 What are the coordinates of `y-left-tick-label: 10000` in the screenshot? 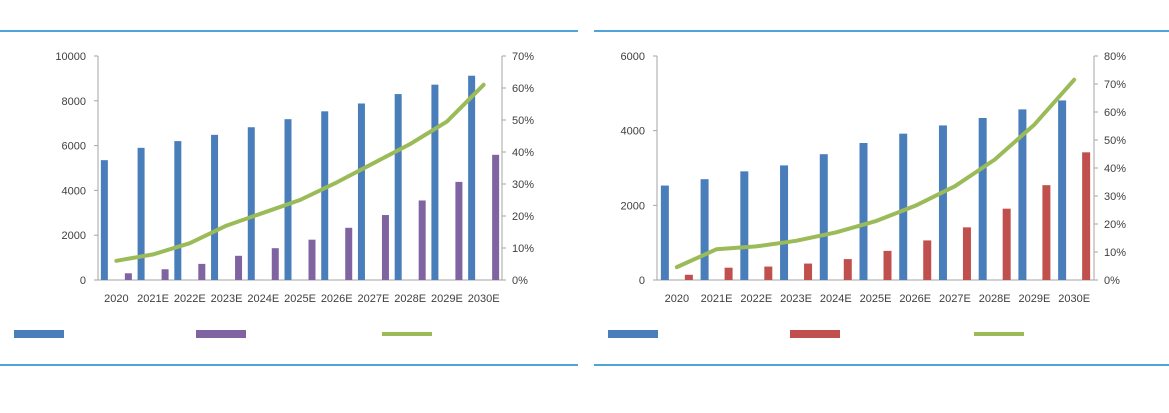 It's located at (70, 57).